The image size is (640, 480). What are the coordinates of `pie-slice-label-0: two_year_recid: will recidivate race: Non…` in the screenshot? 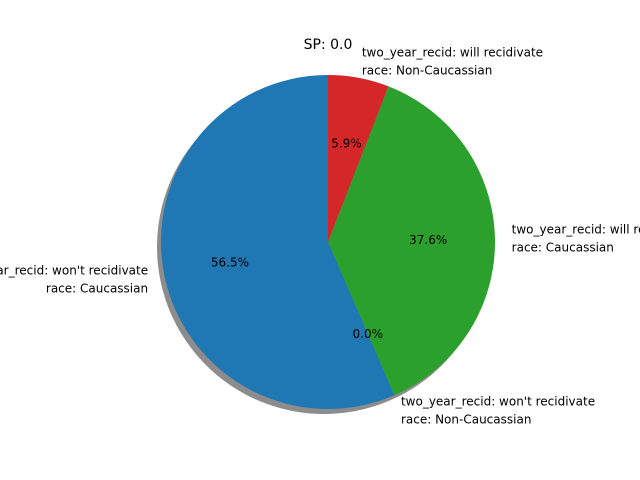 It's located at (452, 61).